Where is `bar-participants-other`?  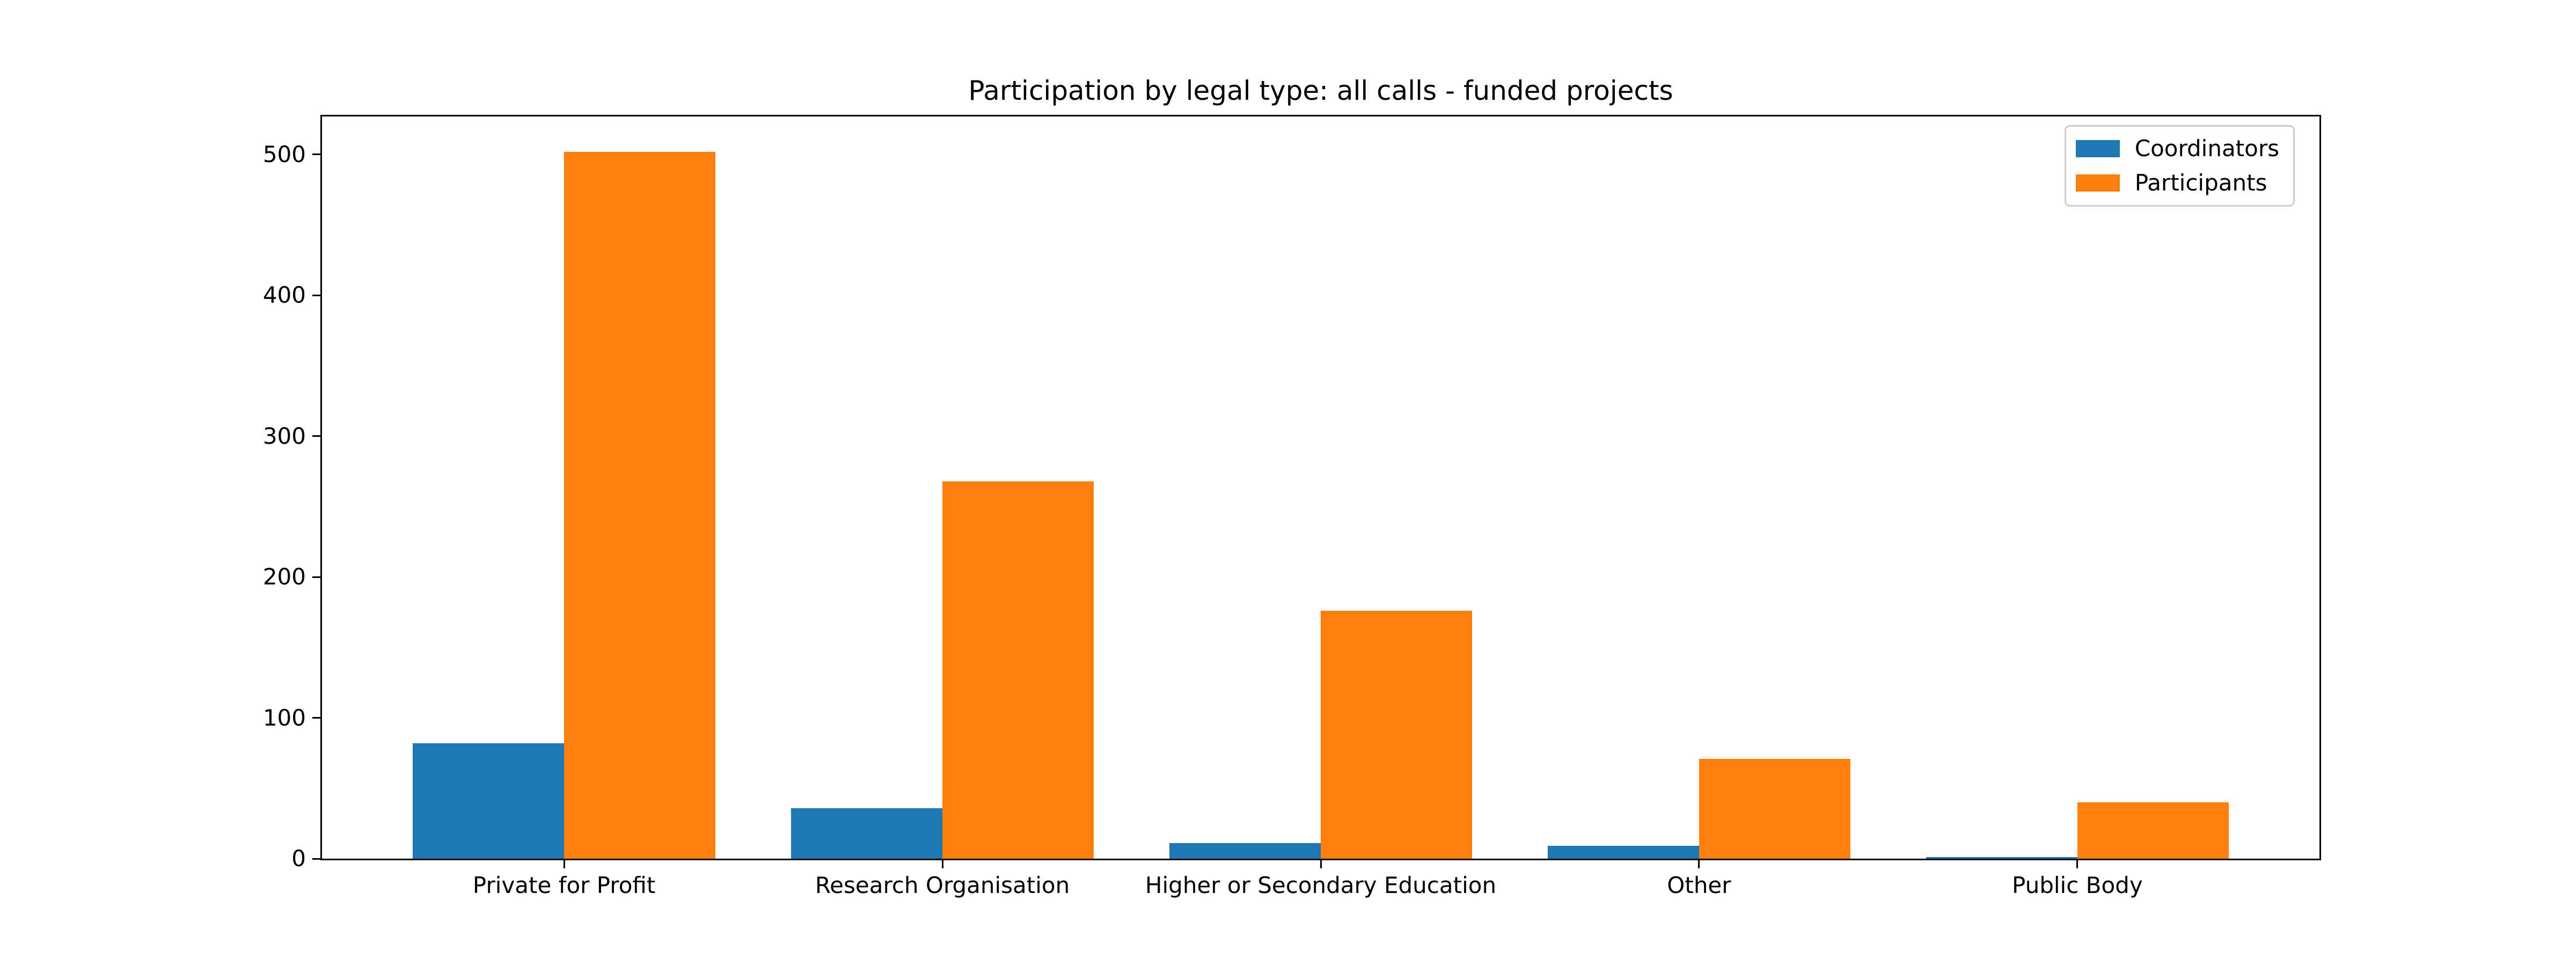 bar-participants-other is located at coordinates (1774, 808).